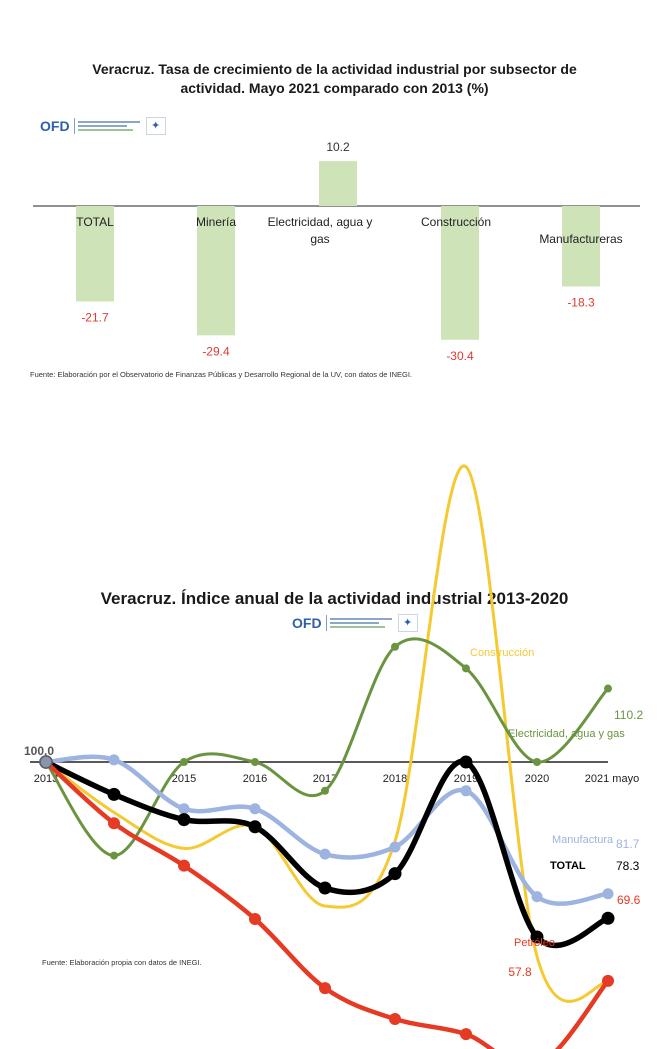 The height and width of the screenshot is (1049, 669). Describe the element at coordinates (581, 303) in the screenshot. I see `bar-value-label-4: -18.3` at that location.